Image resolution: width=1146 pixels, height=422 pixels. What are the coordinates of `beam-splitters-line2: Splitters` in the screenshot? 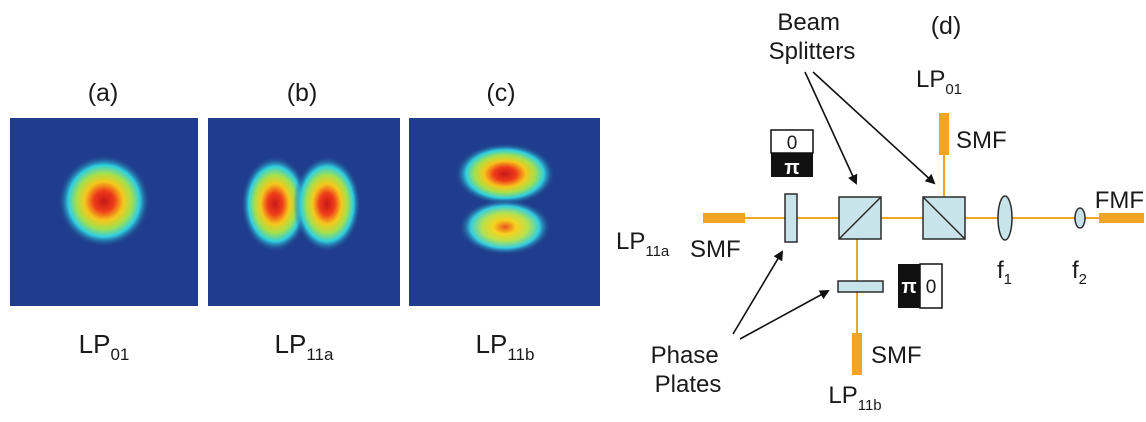 It's located at (812, 51).